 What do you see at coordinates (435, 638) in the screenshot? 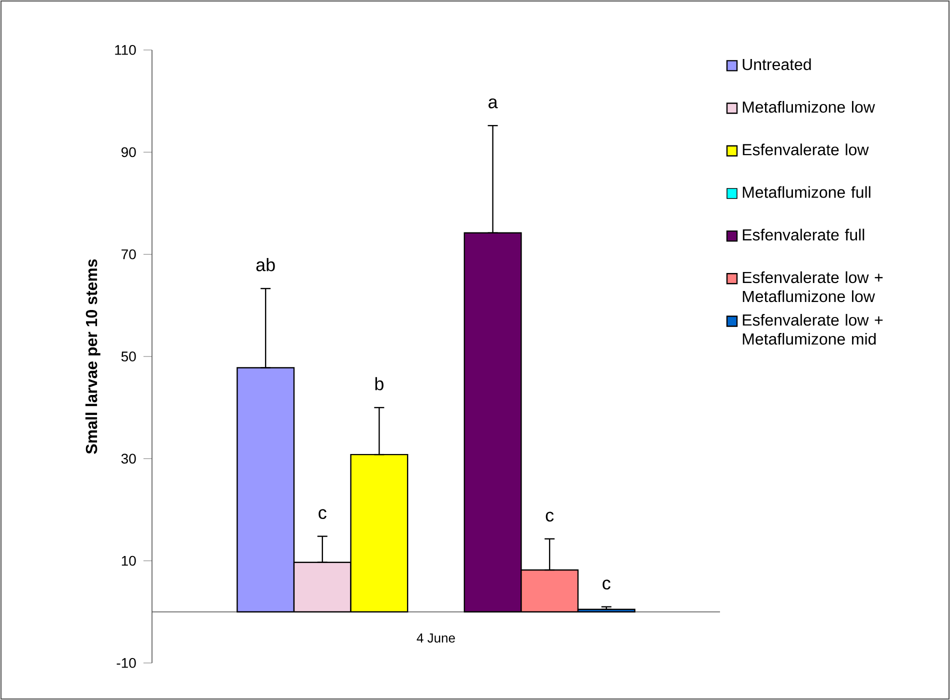
I see `x-tick-label: 4 June` at bounding box center [435, 638].